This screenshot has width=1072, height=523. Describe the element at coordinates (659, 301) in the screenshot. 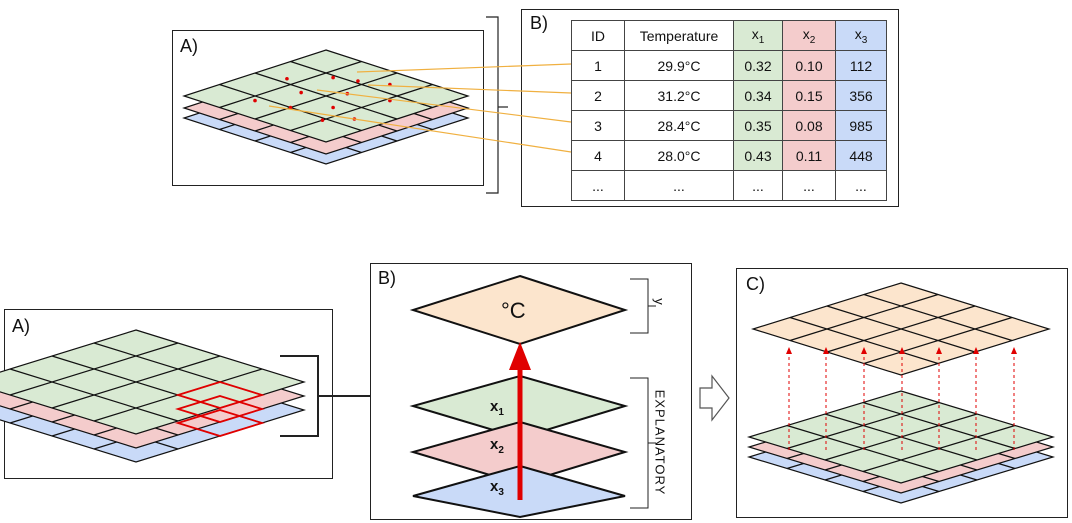

I see `response-tag: y` at that location.